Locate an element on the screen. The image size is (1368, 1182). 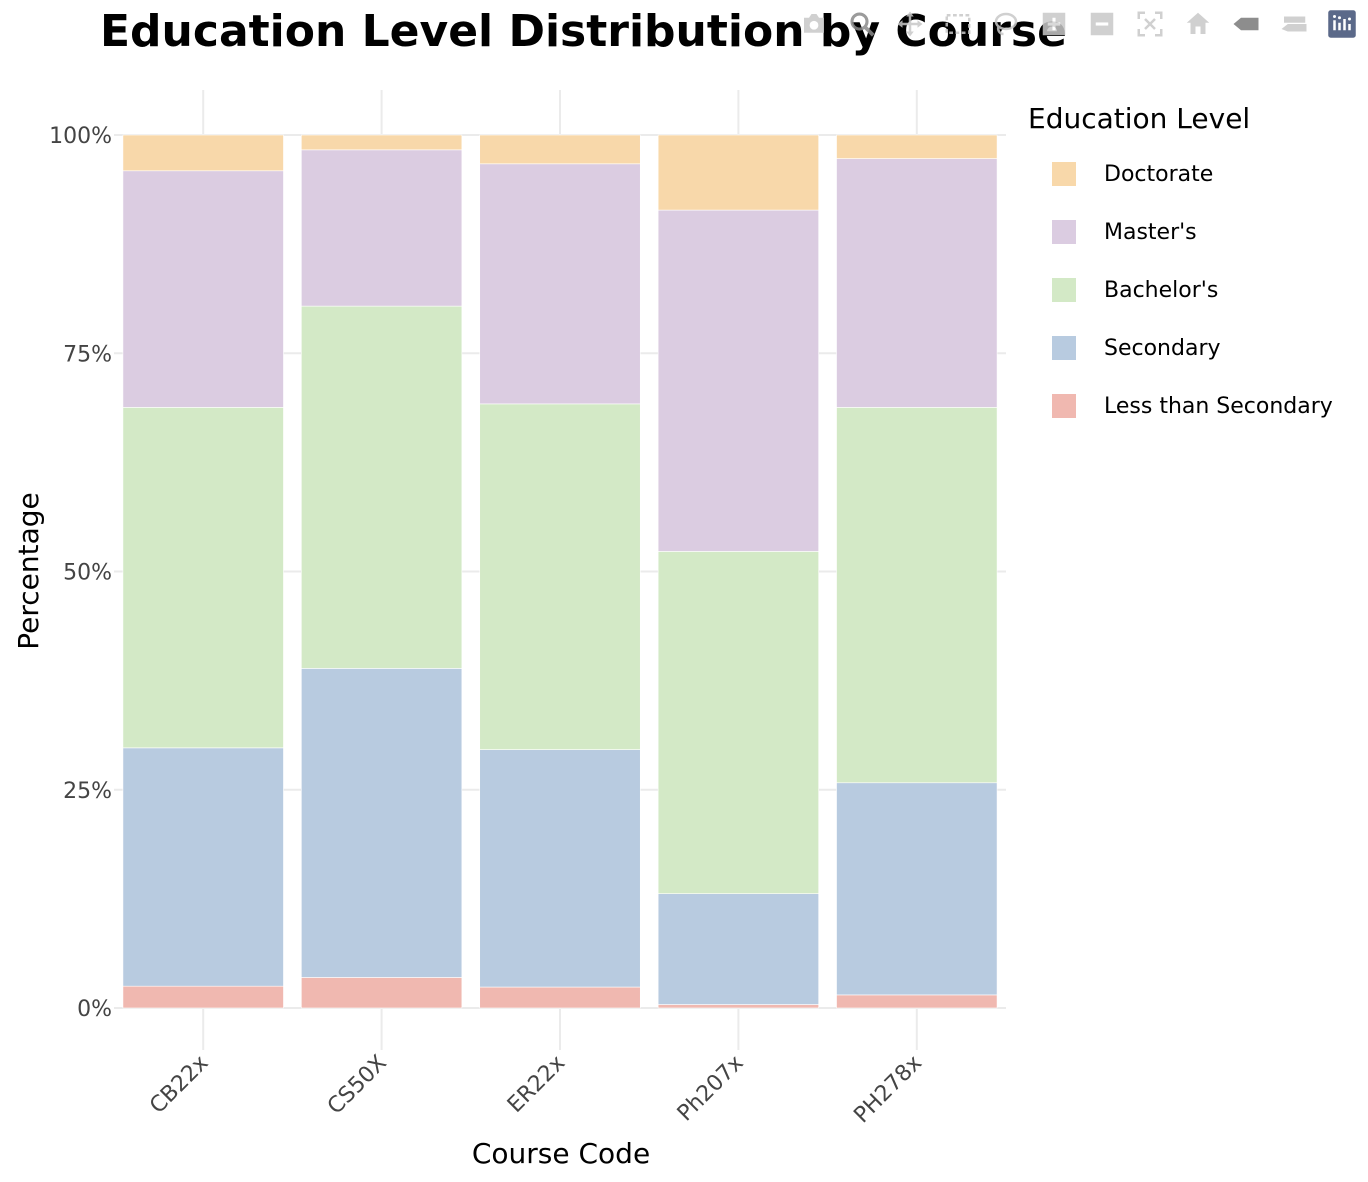
spike-lines-icon is located at coordinates (1246, 24).